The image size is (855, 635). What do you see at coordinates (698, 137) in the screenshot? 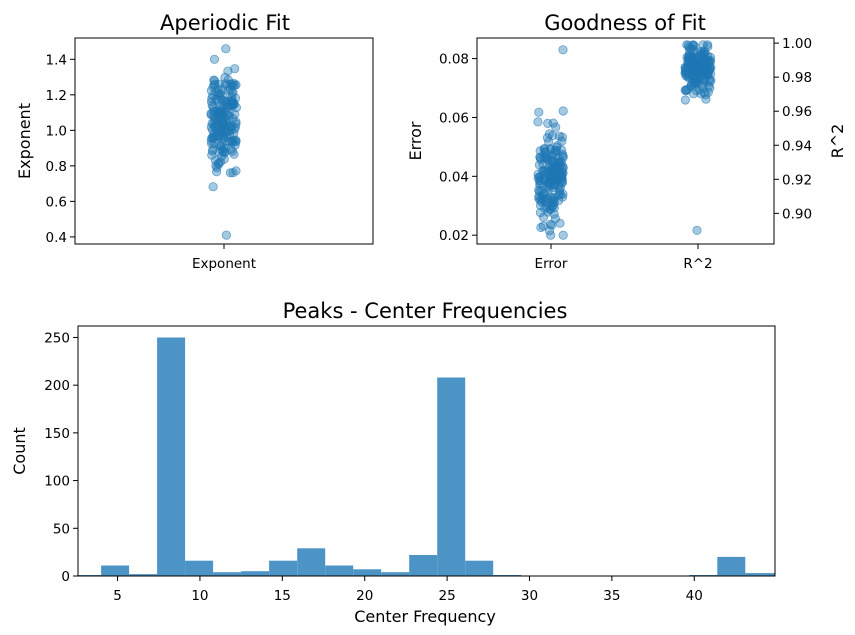
I see `r2-points` at bounding box center [698, 137].